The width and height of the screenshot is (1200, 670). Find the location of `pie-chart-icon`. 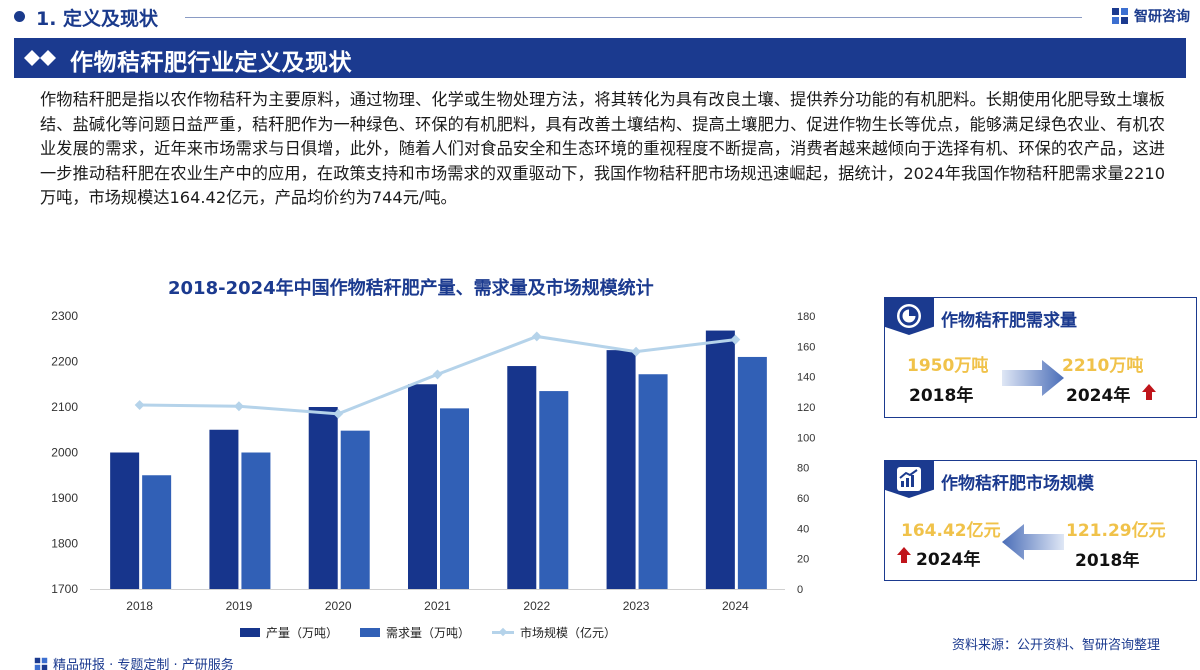

pie-chart-icon is located at coordinates (909, 316).